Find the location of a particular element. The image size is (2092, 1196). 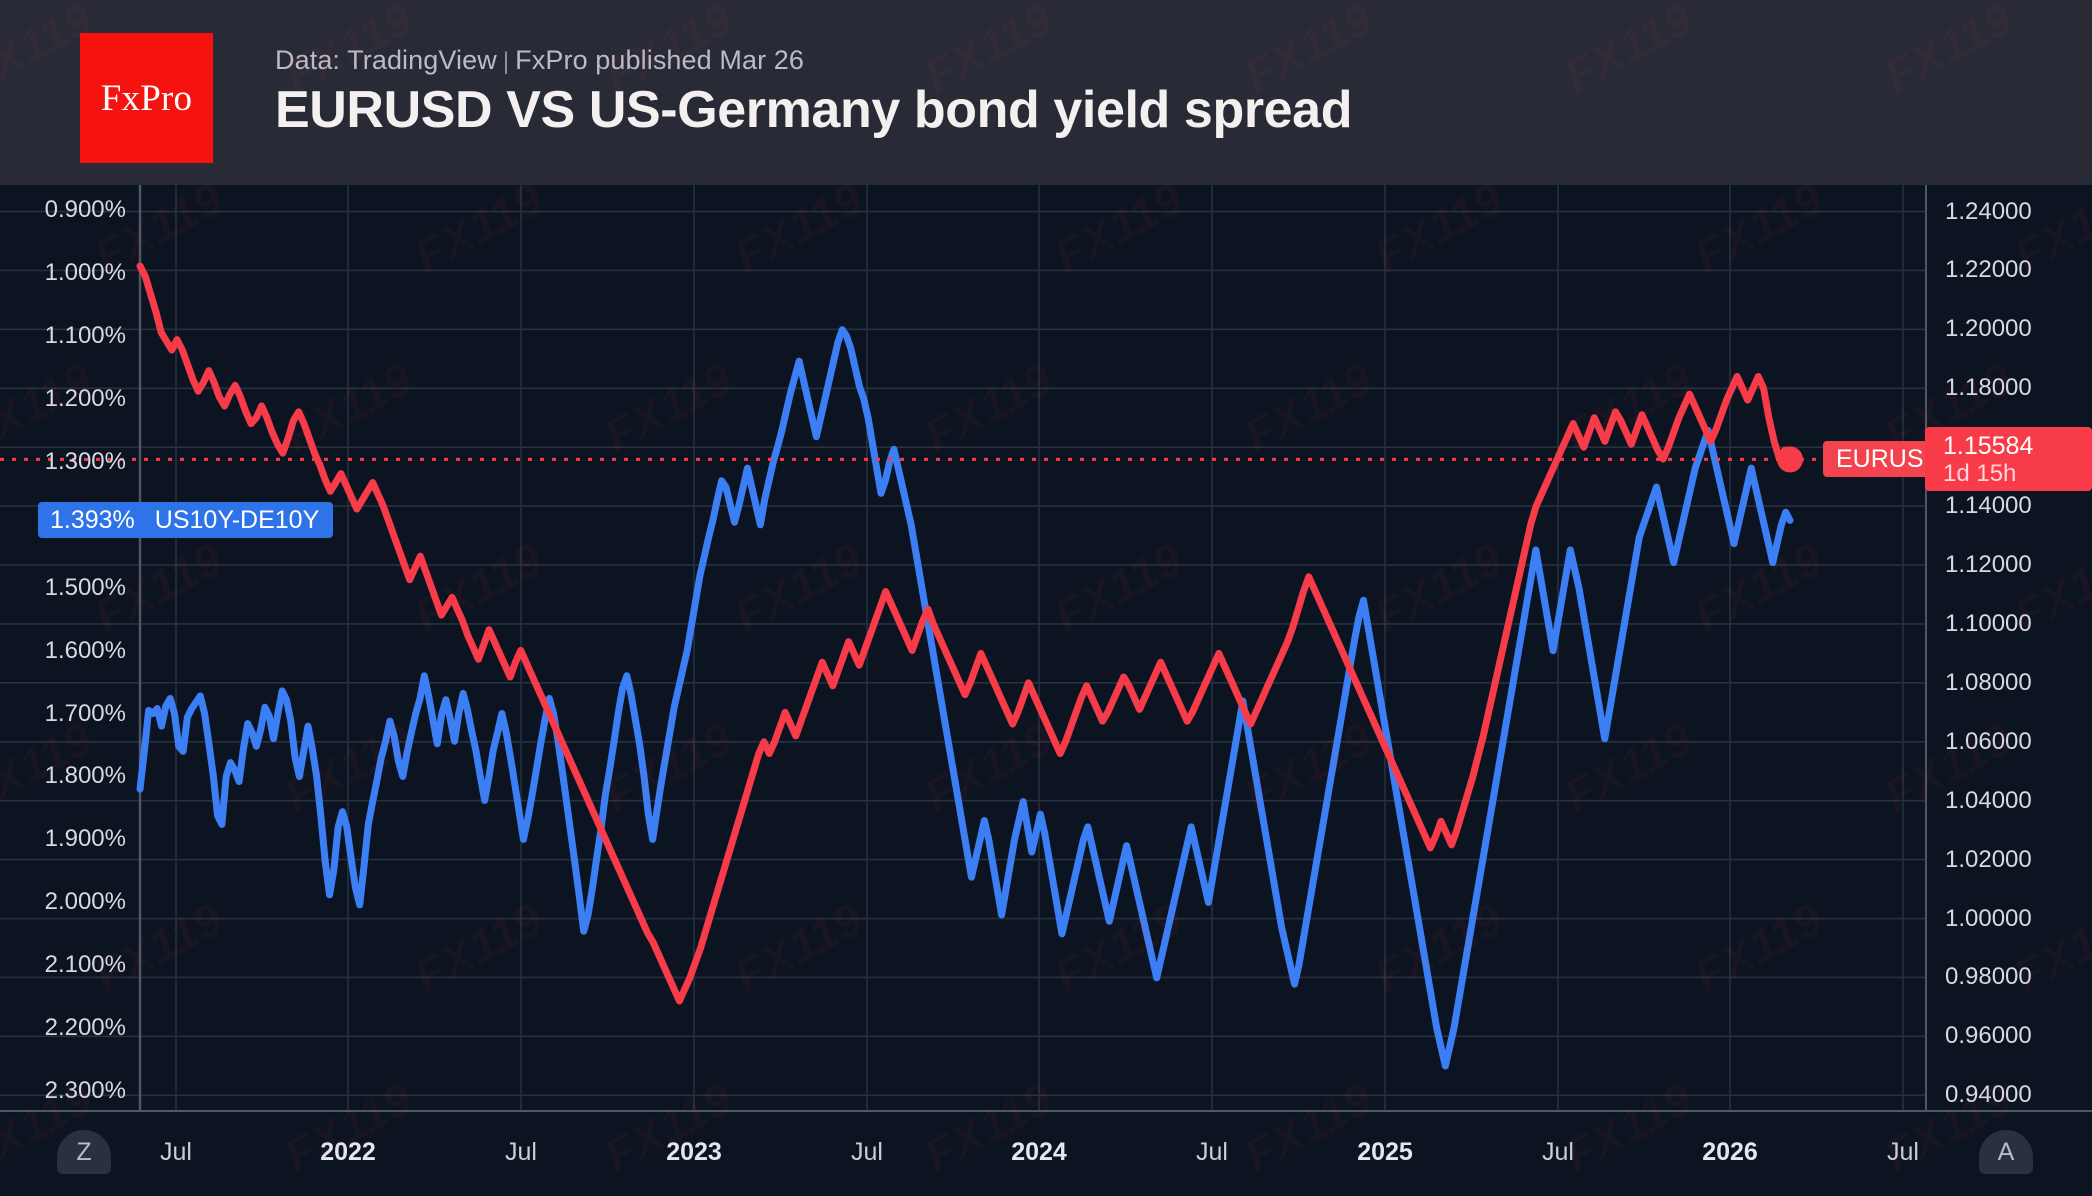

right-axis-tick: 1.02000 is located at coordinates (1988, 859).